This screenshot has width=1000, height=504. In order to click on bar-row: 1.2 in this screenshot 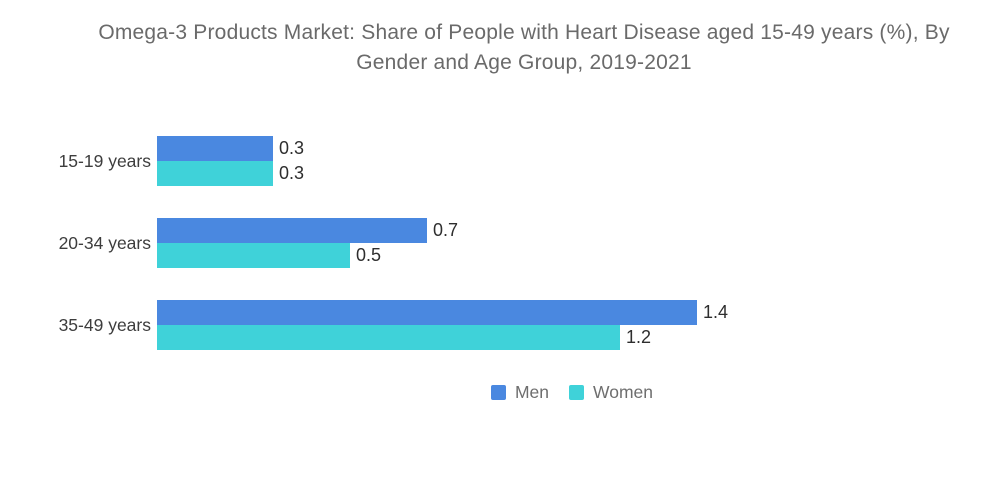, I will do `click(442, 337)`.